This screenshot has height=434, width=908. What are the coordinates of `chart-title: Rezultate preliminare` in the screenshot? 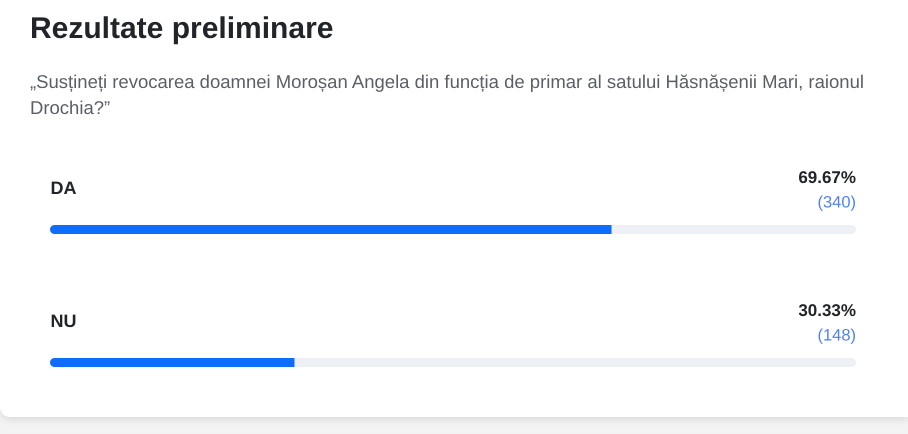 It's located at (182, 29).